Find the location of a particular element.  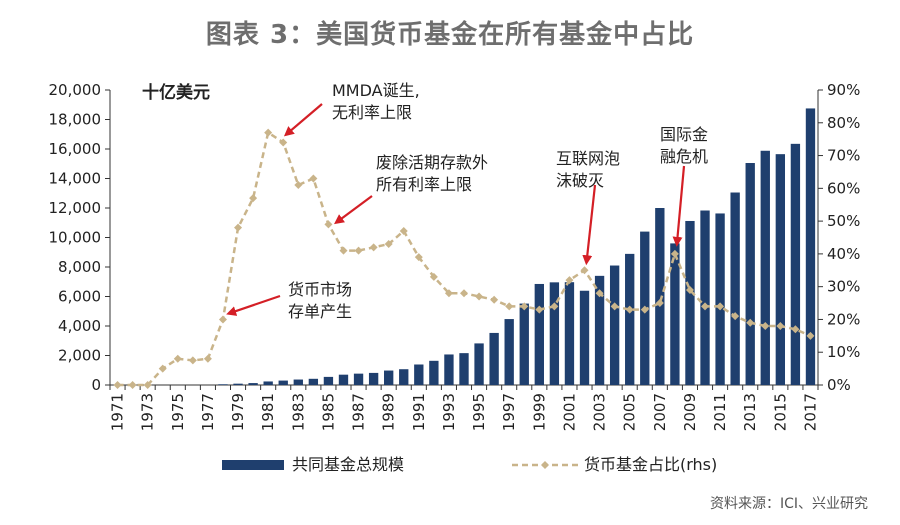

right-axis-tick-label: 20% is located at coordinates (843, 319).